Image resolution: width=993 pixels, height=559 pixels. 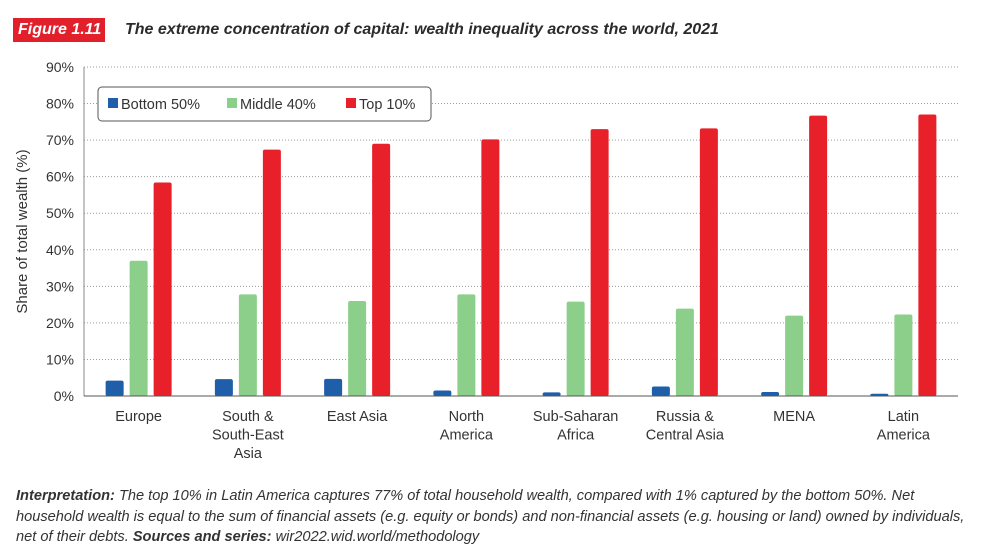 What do you see at coordinates (60, 250) in the screenshot?
I see `y-tick-label: 40%` at bounding box center [60, 250].